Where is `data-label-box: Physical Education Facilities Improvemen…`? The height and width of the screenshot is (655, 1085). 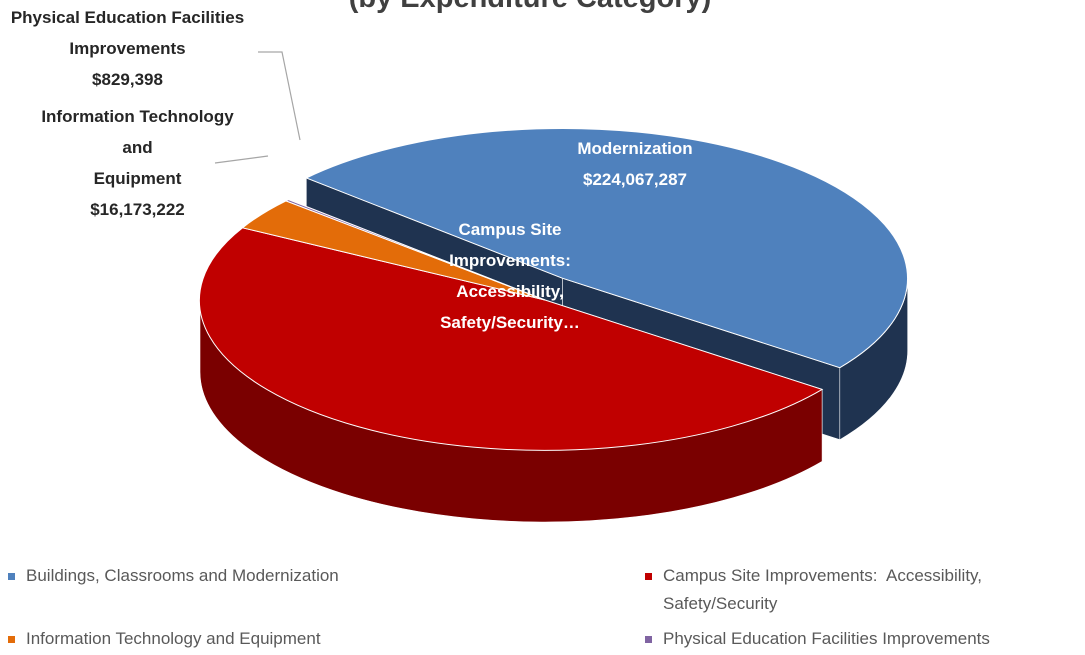 data-label-box: Physical Education Facilities Improvemen… is located at coordinates (127, 48).